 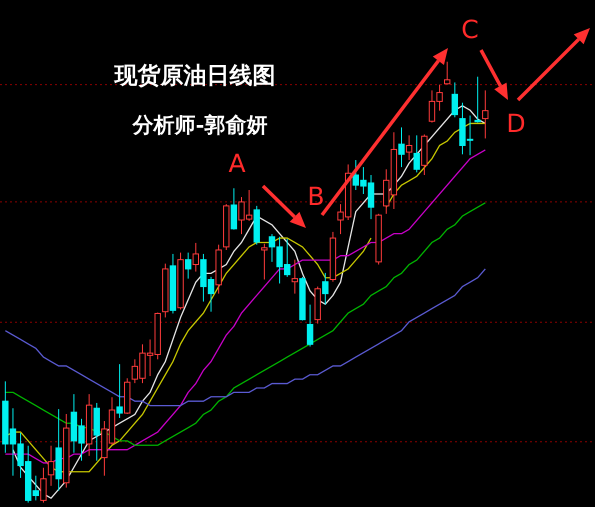 What do you see at coordinates (470, 29) in the screenshot?
I see `annotation: C` at bounding box center [470, 29].